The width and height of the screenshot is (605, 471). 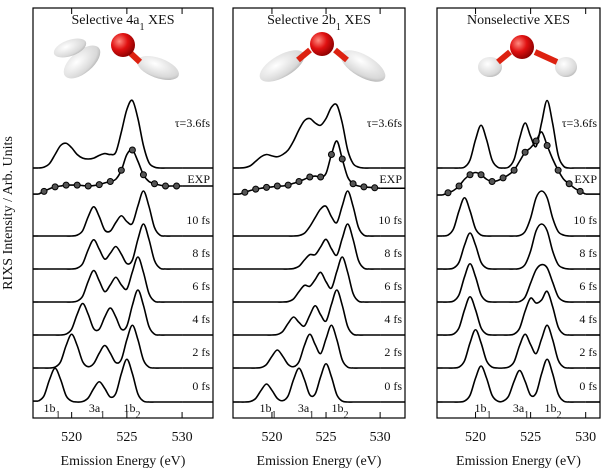 I want to click on x-tick-label: 530, so click(x=182, y=437).